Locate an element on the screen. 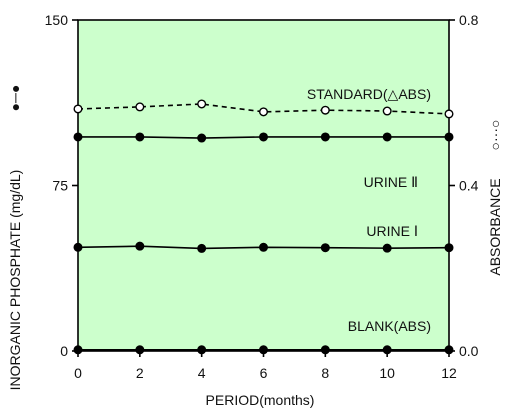 This screenshot has height=414, width=509. series-label-standard: STANDARD(△ABS) is located at coordinates (369, 94).